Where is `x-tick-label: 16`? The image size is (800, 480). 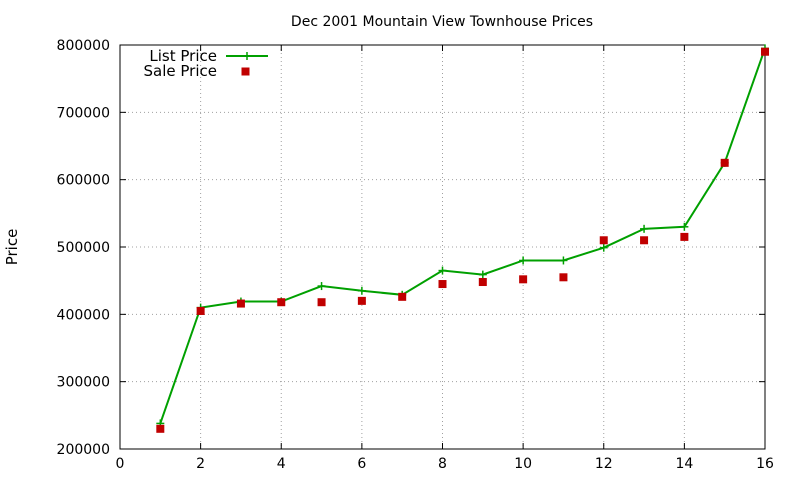 x-tick-label: 16 is located at coordinates (765, 464).